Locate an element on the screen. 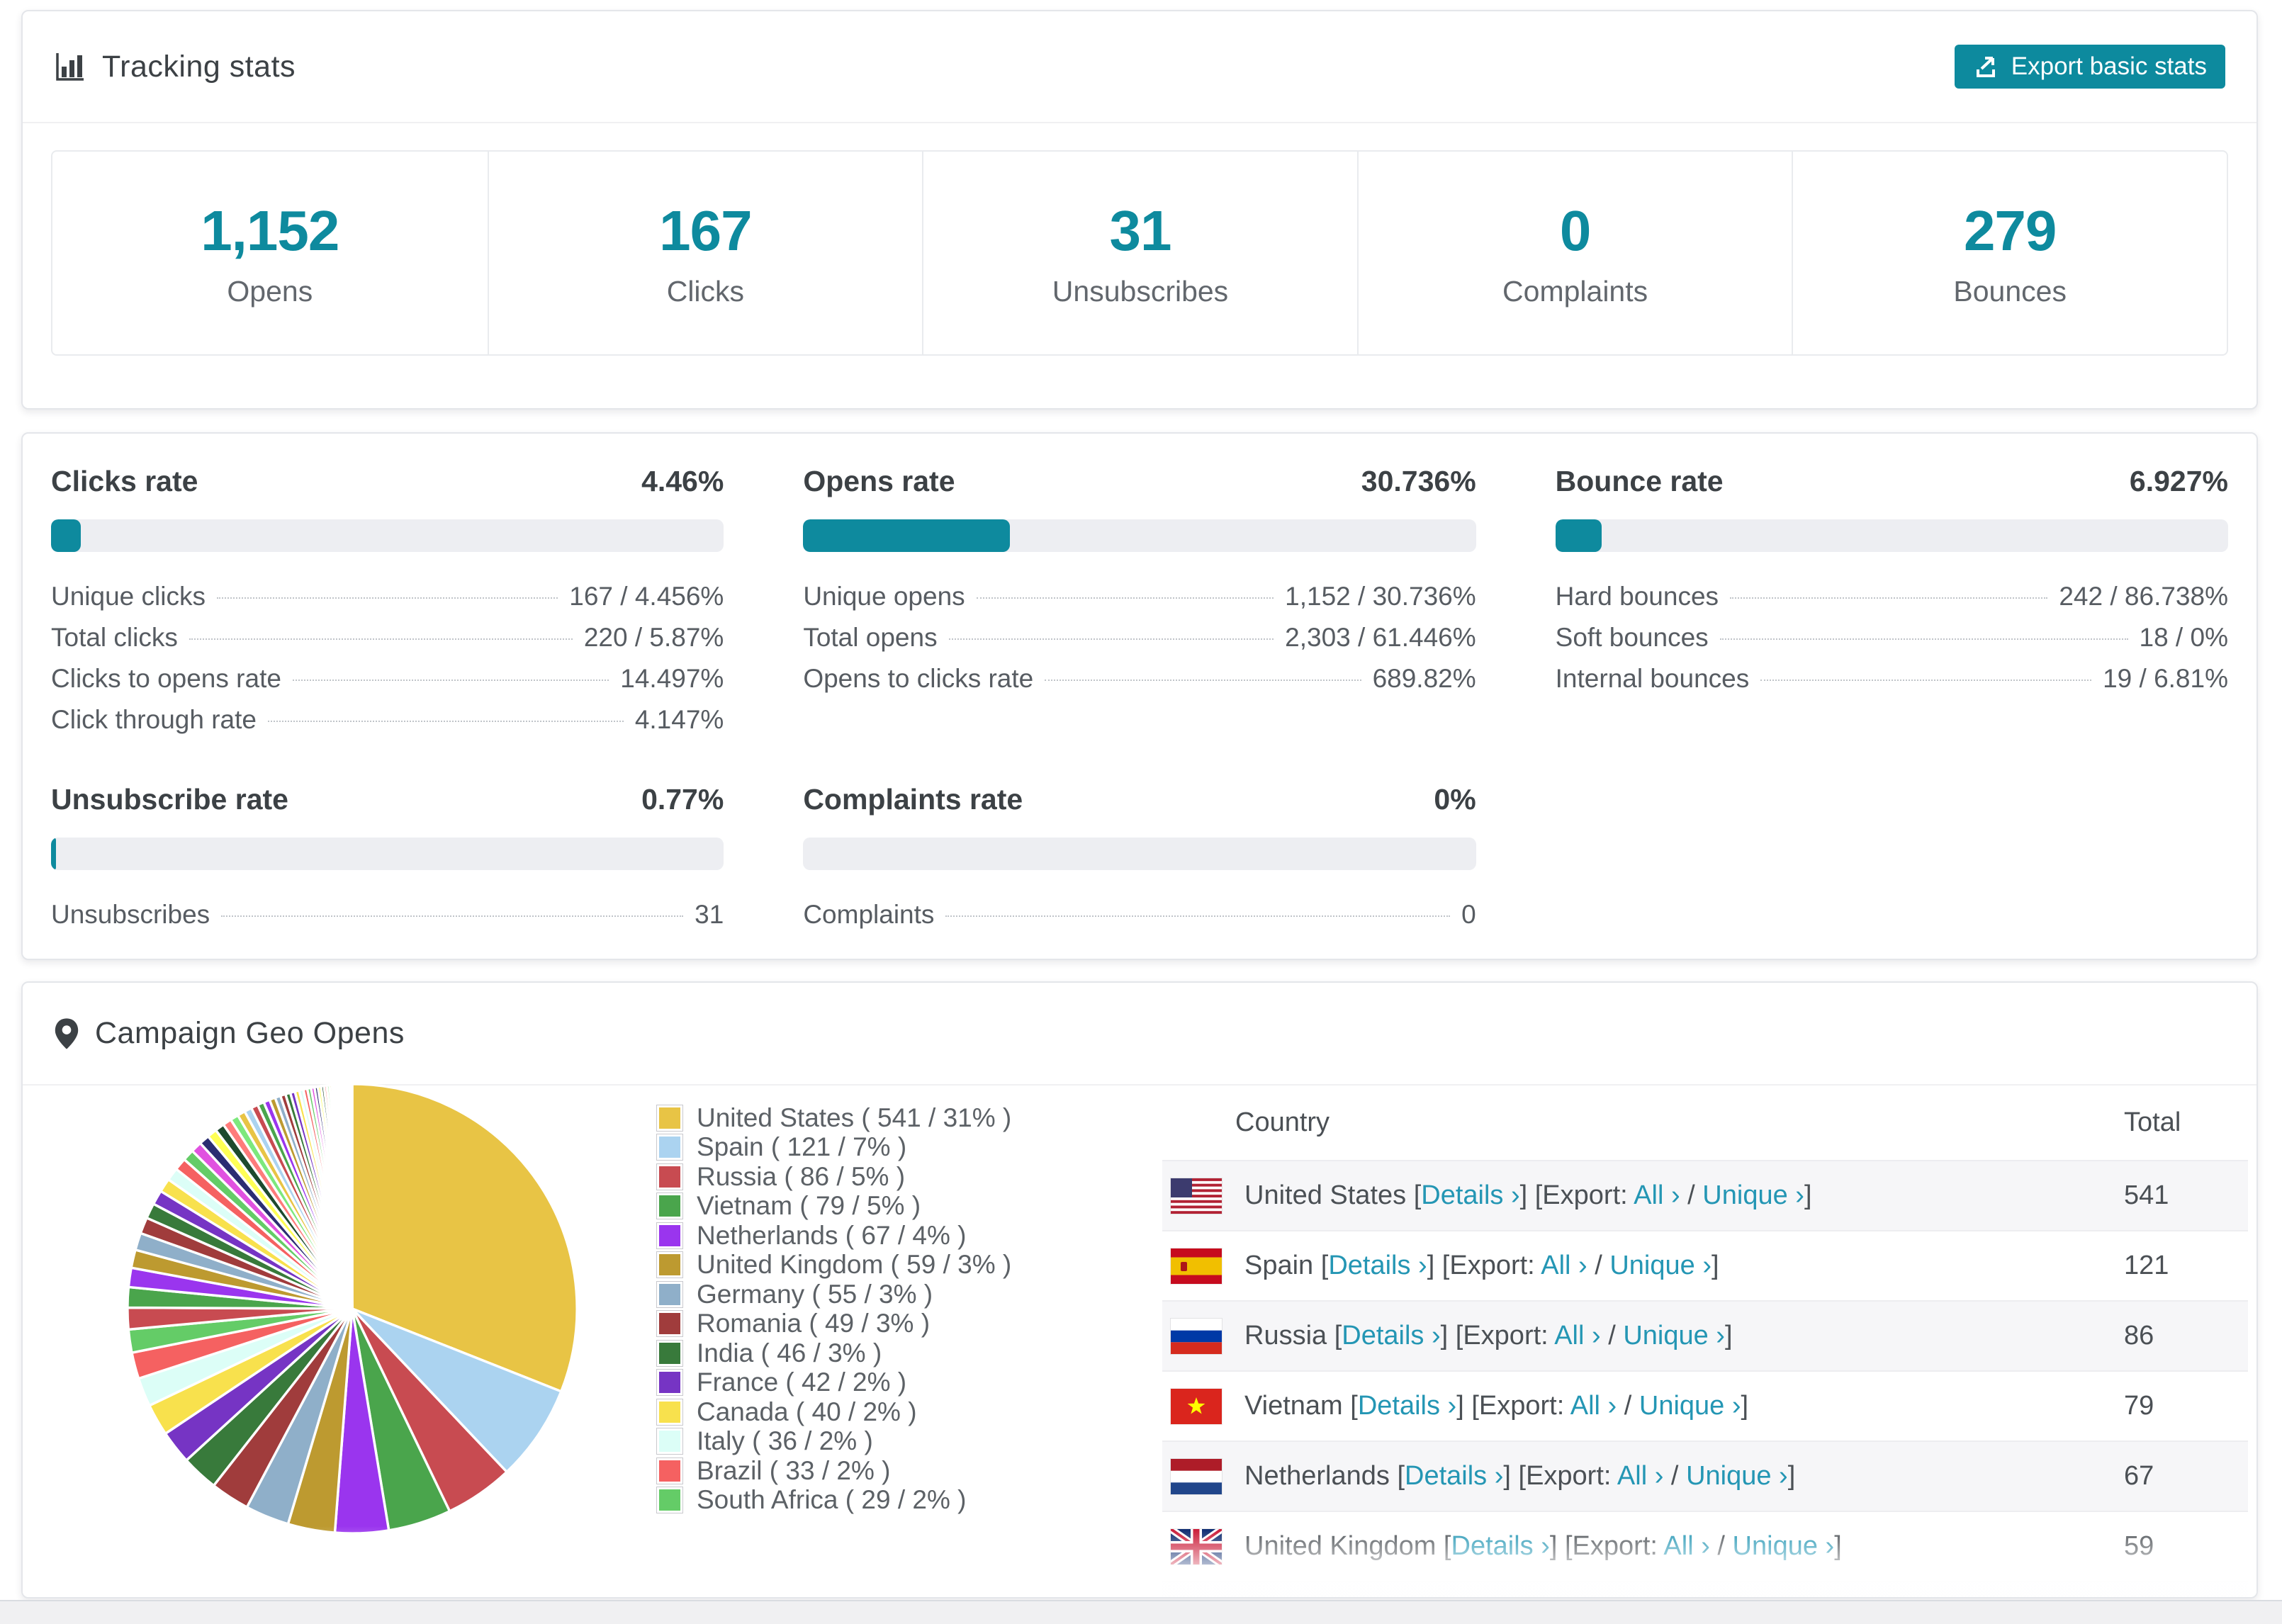  rate-detail-label: Click through rate is located at coordinates (154, 720).